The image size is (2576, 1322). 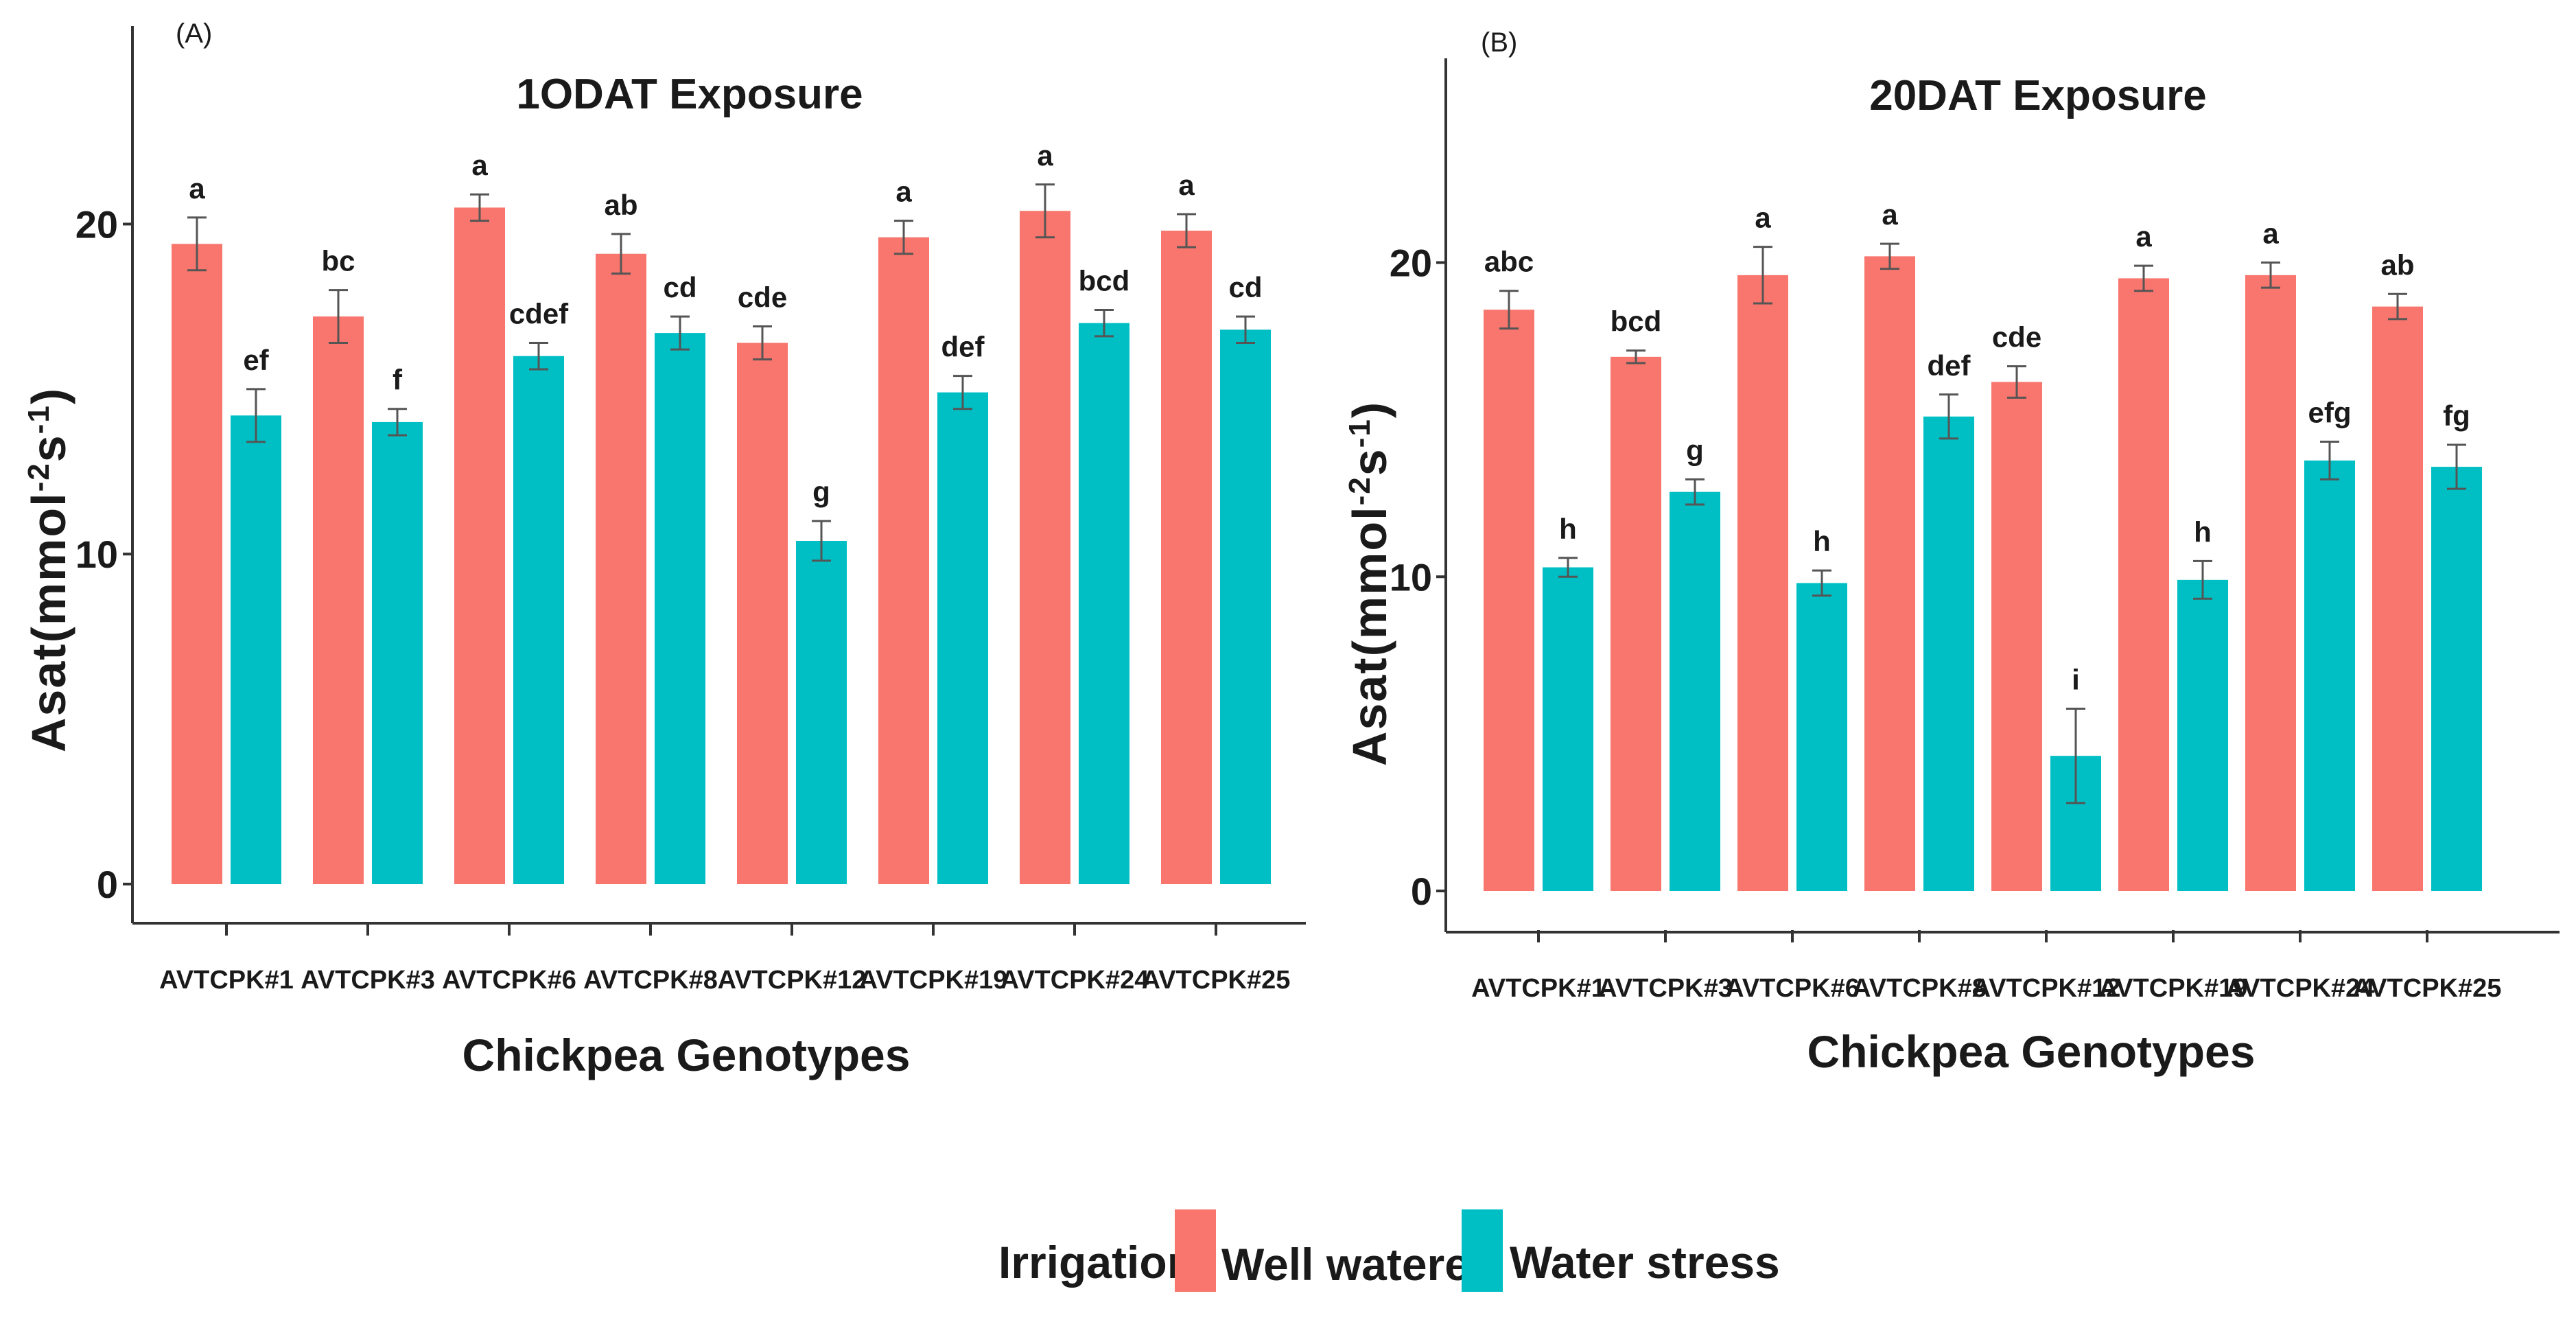 What do you see at coordinates (1104, 280) in the screenshot?
I see `significance-letter: bcd` at bounding box center [1104, 280].